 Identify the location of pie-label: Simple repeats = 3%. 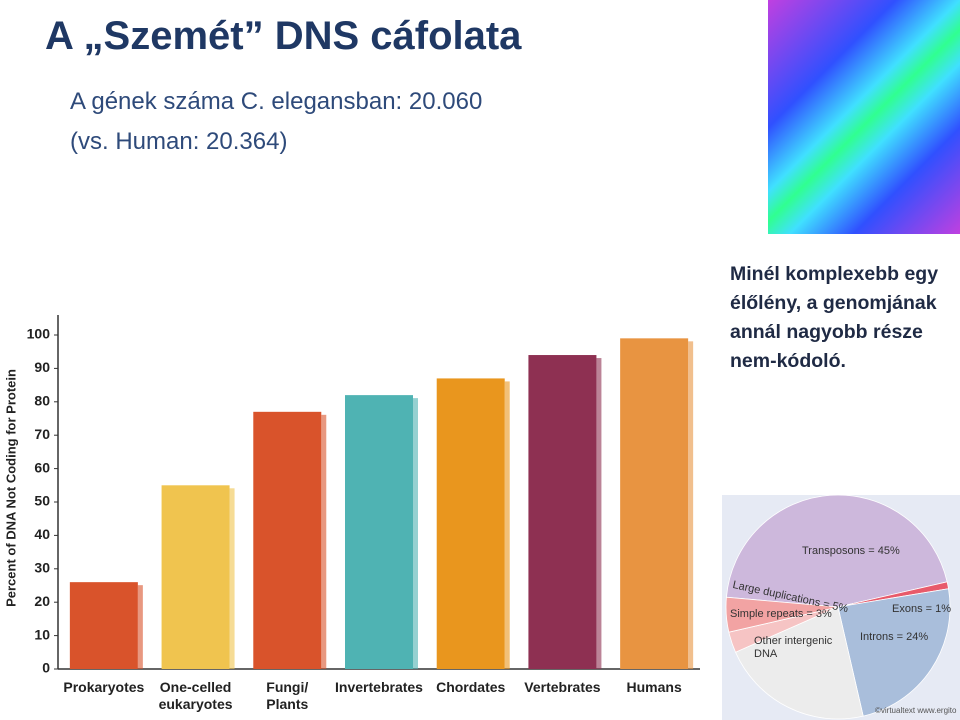
(781, 614).